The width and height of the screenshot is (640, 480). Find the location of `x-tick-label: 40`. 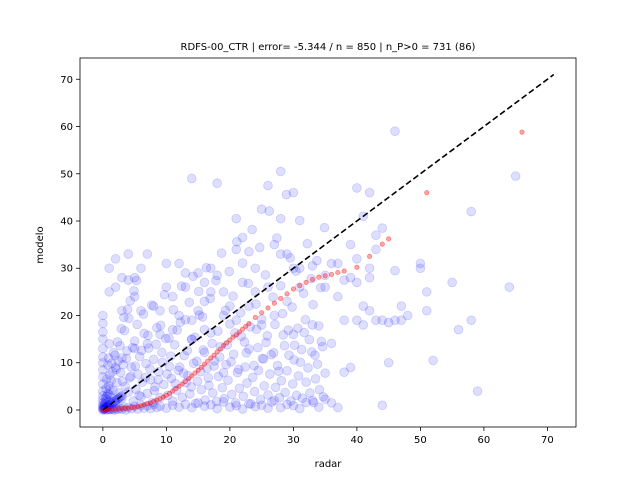

x-tick-label: 40 is located at coordinates (357, 440).